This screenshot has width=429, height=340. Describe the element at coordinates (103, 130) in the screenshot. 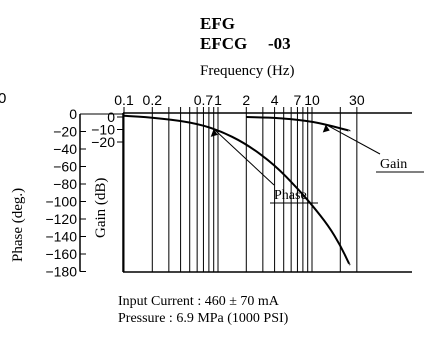

I see `gain-tick-label: −10` at that location.